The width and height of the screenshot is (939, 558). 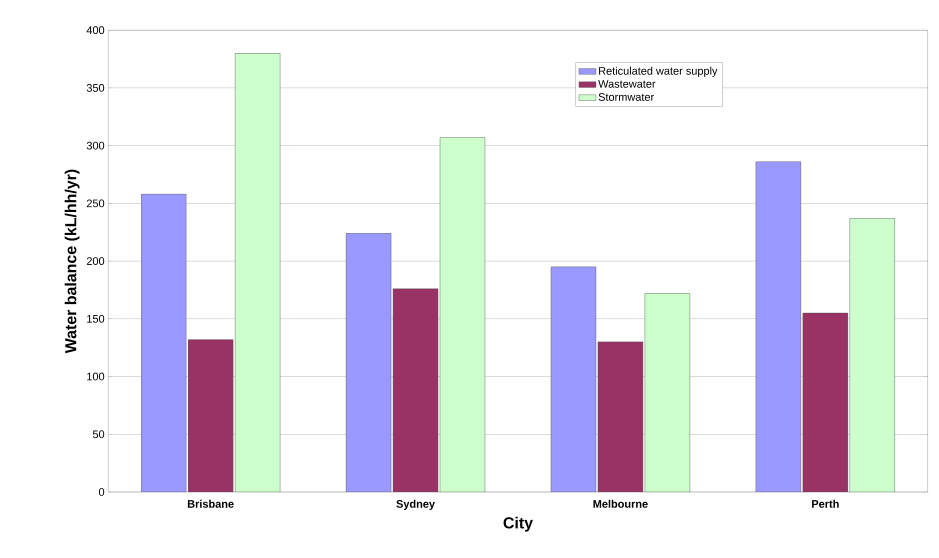 I want to click on x-tick-label: Perth, so click(x=825, y=504).